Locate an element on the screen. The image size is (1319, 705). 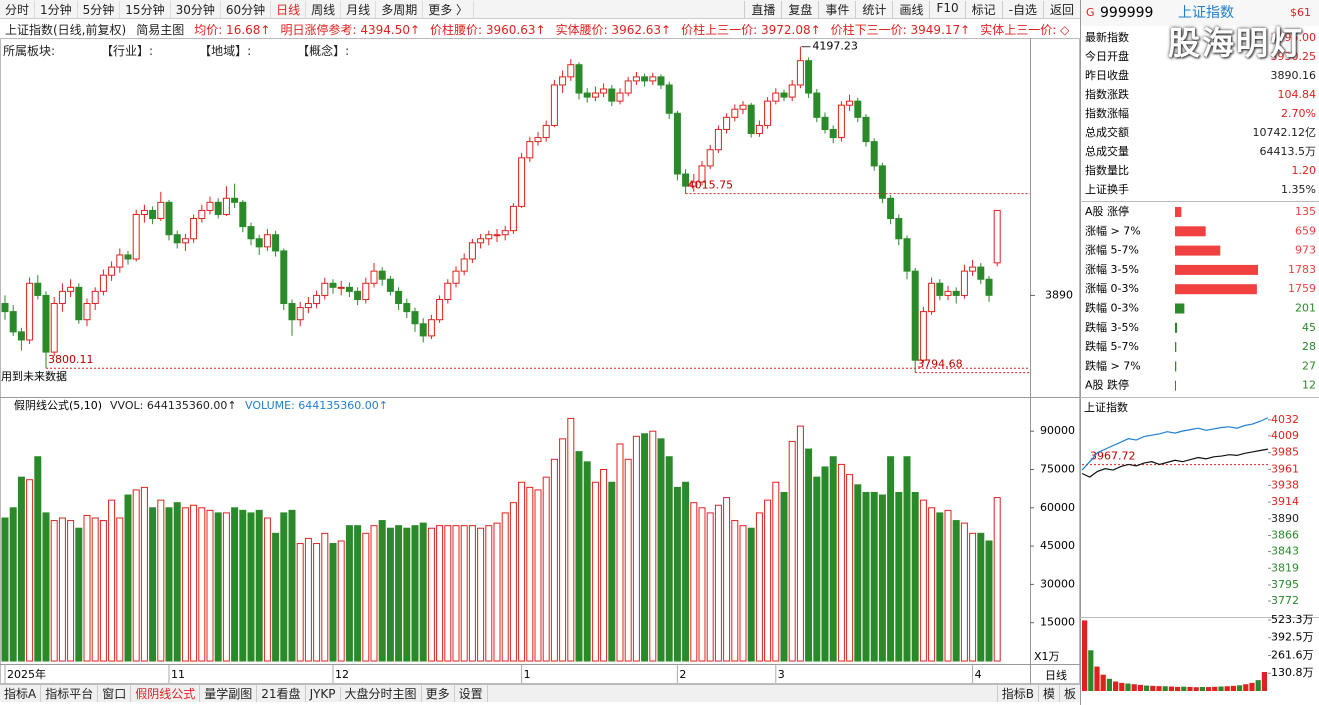
tool-button: 统计 is located at coordinates (873, 9).